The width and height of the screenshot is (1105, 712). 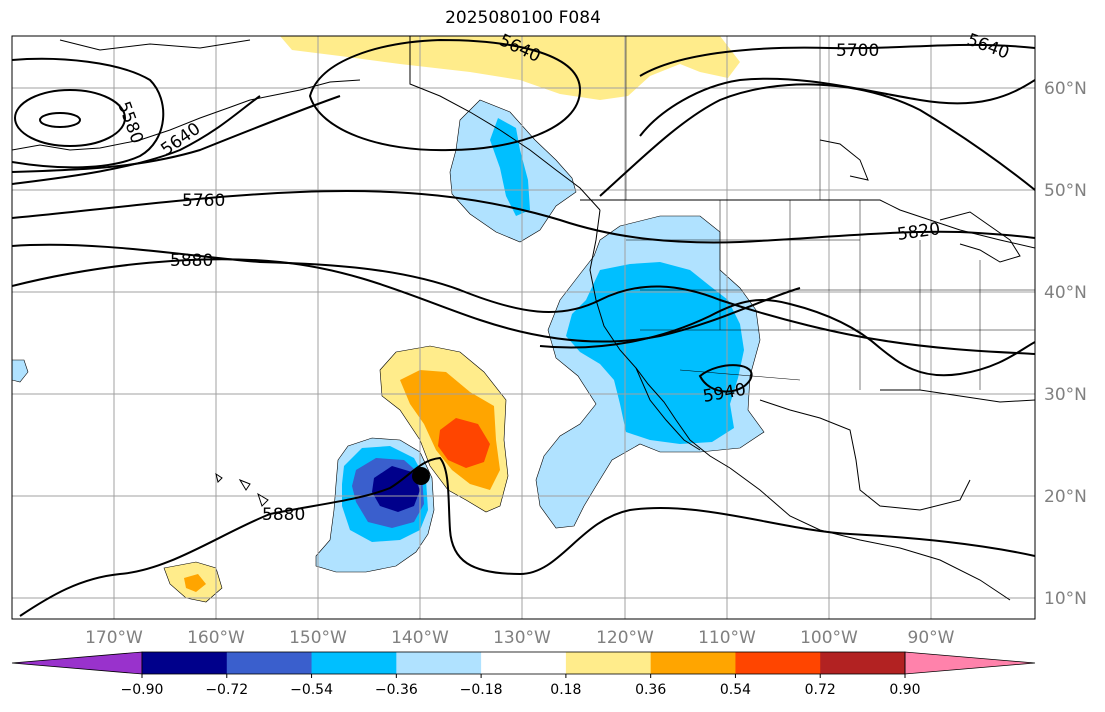 I want to click on lat-label-10n: 10°N, so click(x=1065, y=599).